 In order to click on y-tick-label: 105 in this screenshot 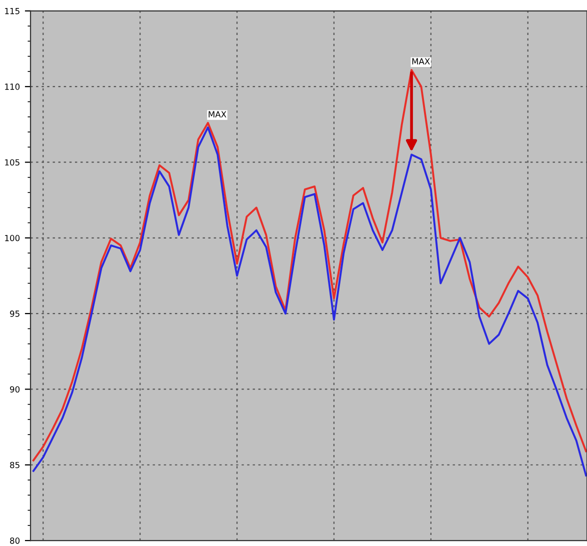, I will do `click(12, 162)`.